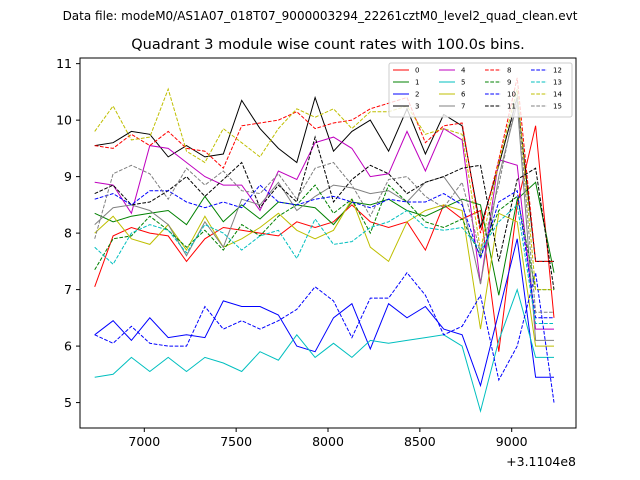 This screenshot has height=480, width=640. What do you see at coordinates (557, 71) in the screenshot?
I see `legend-label-12: 12` at bounding box center [557, 71].